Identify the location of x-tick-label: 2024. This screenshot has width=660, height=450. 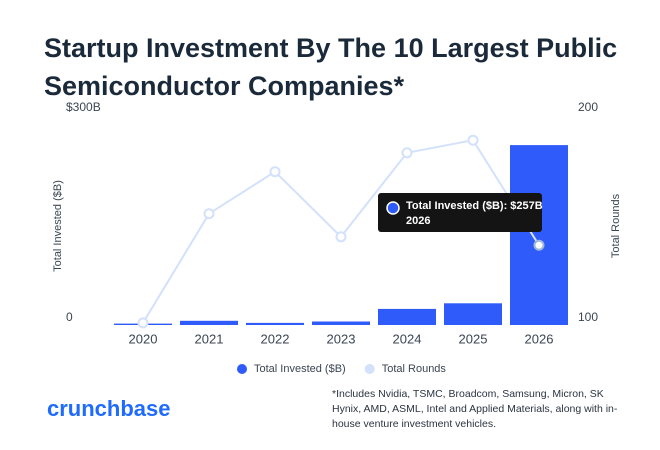
(407, 338).